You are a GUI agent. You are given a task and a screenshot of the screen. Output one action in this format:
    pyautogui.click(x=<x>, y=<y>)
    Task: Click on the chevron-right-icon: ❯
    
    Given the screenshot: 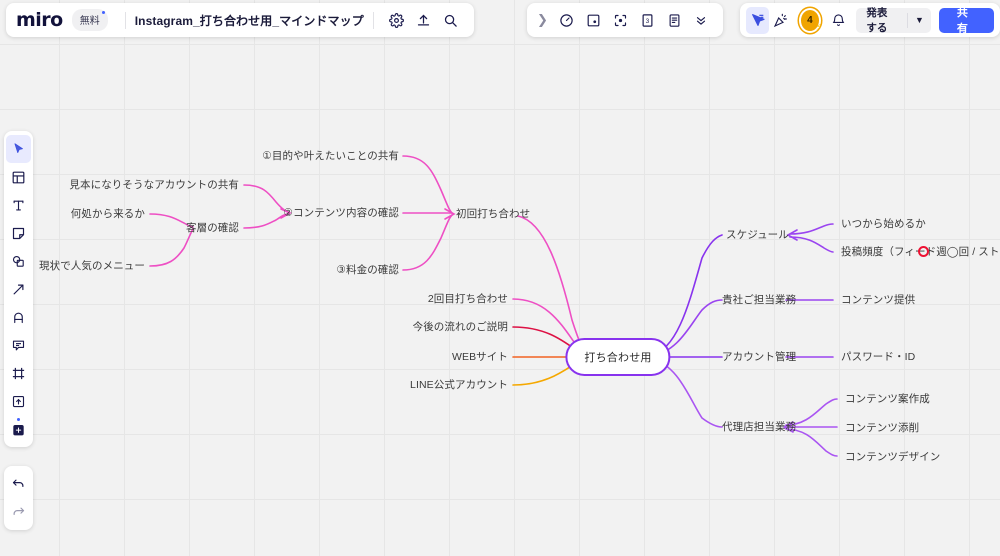 What is the action you would take?
    pyautogui.click(x=542, y=19)
    